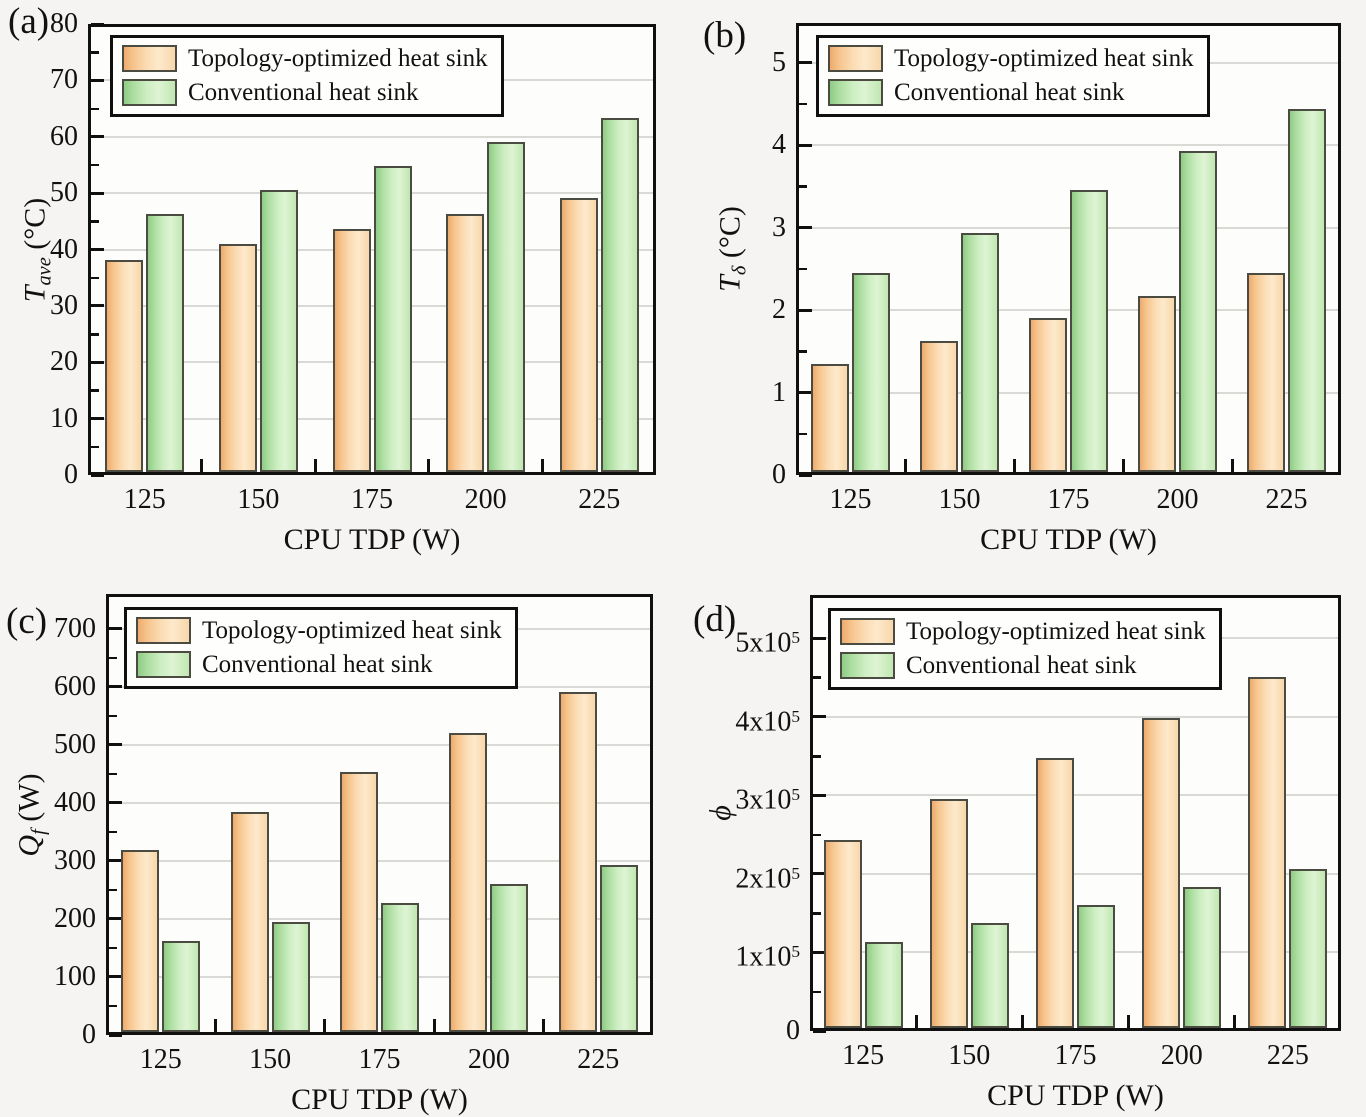 This screenshot has height=1117, width=1366. What do you see at coordinates (163, 664) in the screenshot?
I see `legend-swatch-conventional` at bounding box center [163, 664].